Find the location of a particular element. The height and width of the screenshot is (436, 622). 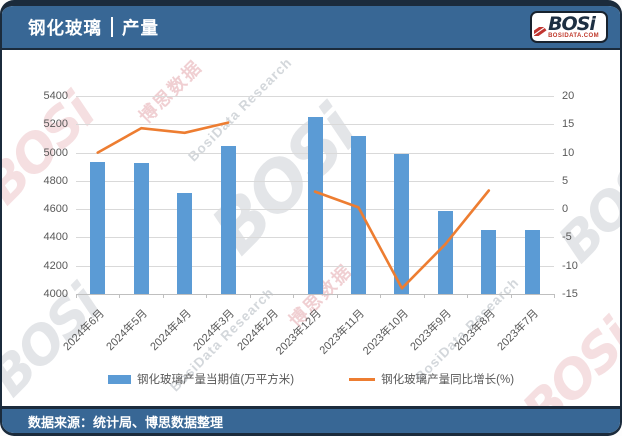

logo-brand-text: BOSi is located at coordinates (572, 24).